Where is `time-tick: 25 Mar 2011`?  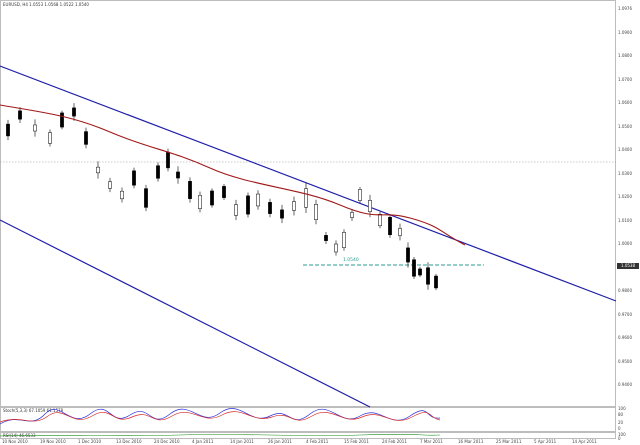
time-tick: 25 Mar 2011 is located at coordinates (509, 441).